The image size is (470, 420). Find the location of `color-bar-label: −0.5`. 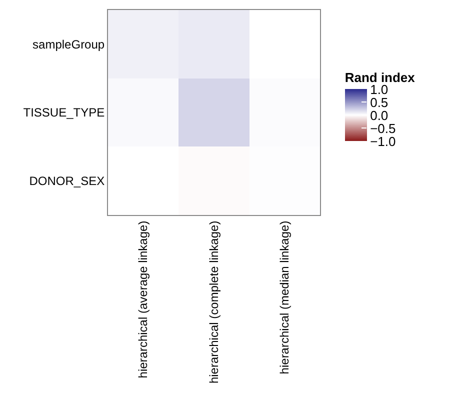

color-bar-label: −0.5 is located at coordinates (383, 128).